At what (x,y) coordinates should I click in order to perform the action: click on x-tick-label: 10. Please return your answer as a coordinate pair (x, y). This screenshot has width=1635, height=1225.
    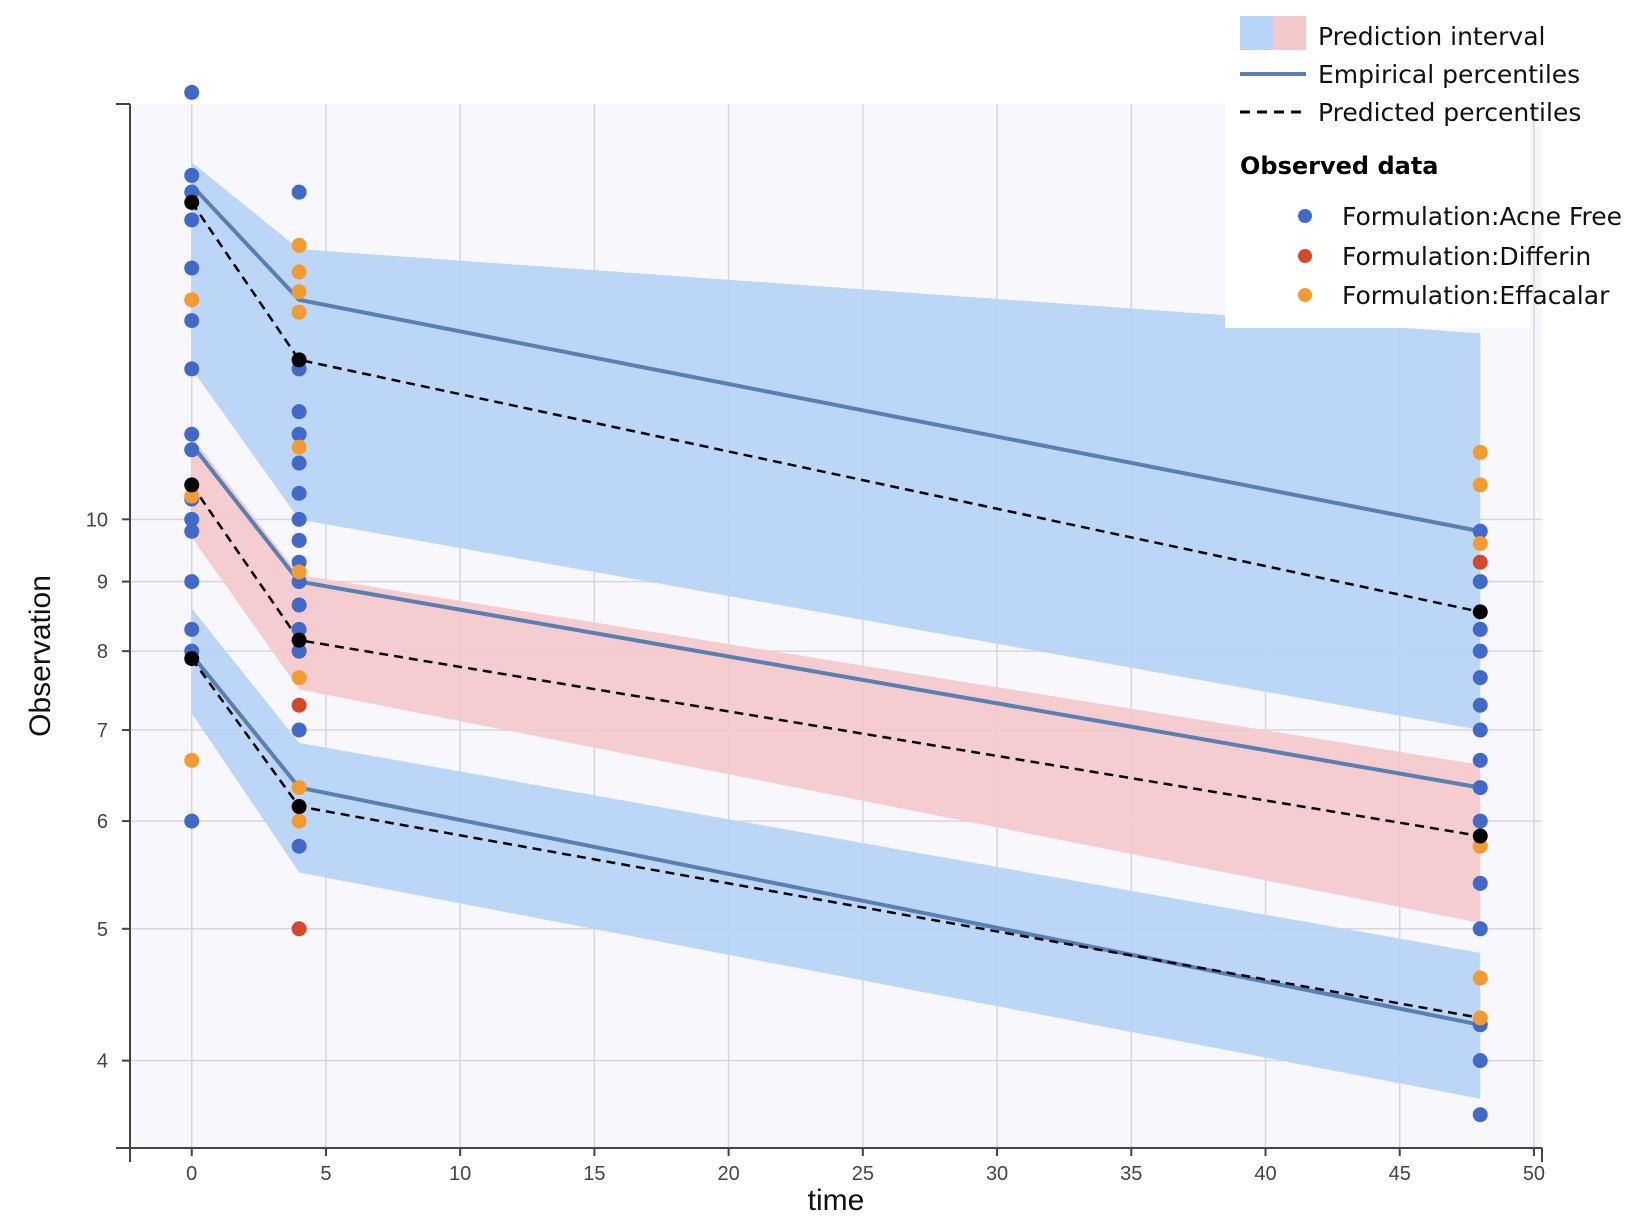
    Looking at the image, I should click on (460, 1174).